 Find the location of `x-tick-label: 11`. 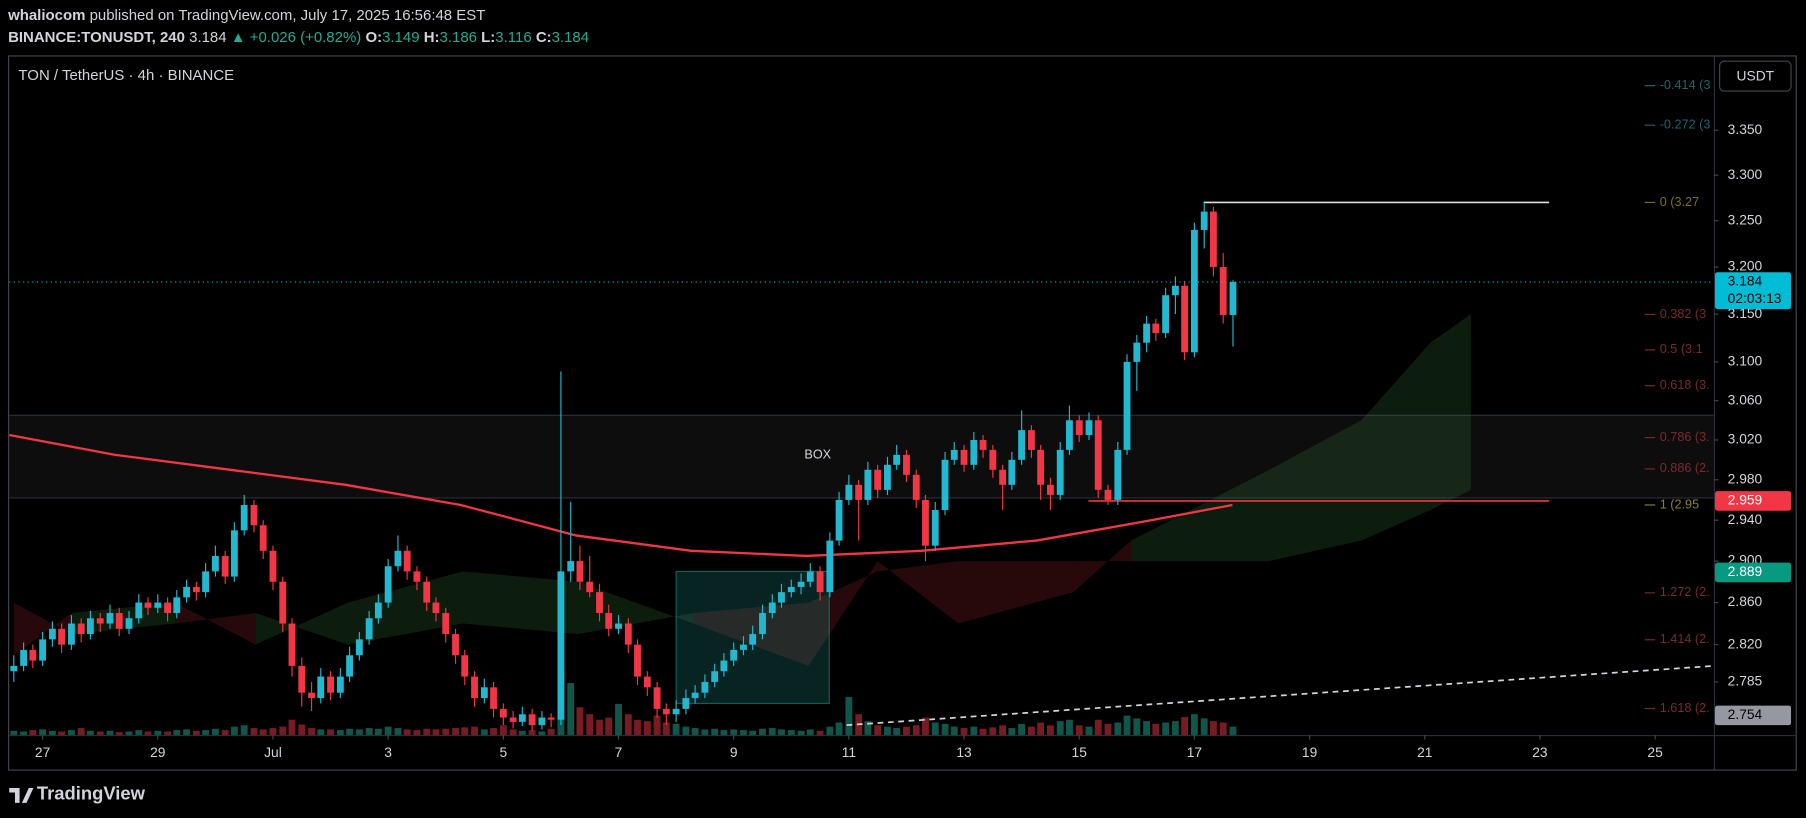

x-tick-label: 11 is located at coordinates (849, 752).